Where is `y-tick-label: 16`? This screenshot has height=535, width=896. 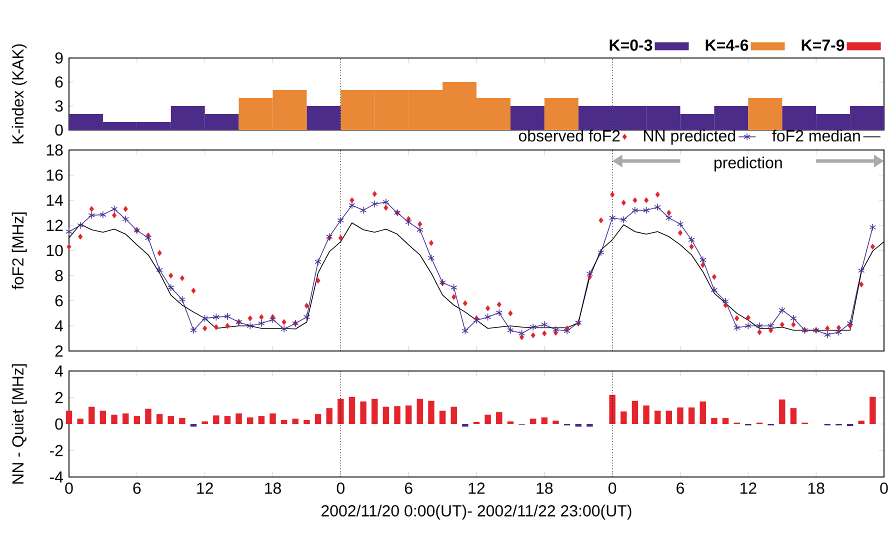 y-tick-label: 16 is located at coordinates (54, 175).